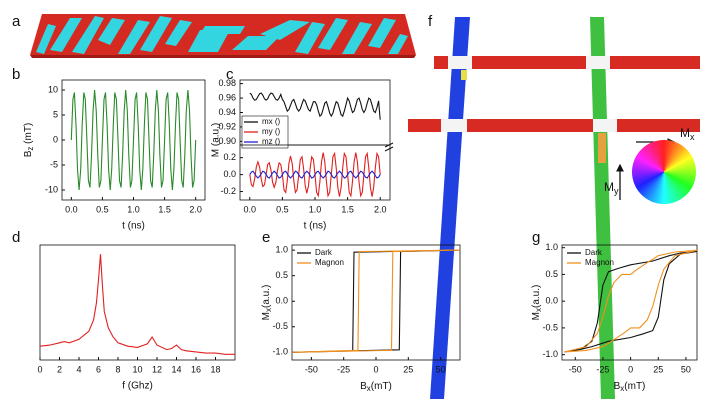  What do you see at coordinates (315, 226) in the screenshot?
I see `x-axis-label: t (ns)` at bounding box center [315, 226].